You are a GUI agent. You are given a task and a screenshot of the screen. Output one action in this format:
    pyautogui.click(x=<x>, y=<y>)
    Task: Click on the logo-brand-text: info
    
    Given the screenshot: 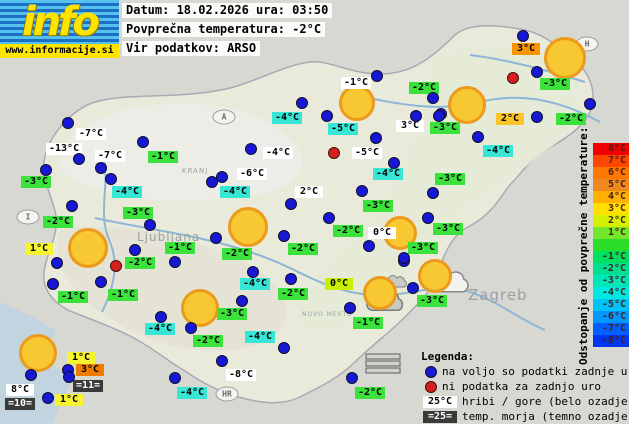 What is the action you would take?
    pyautogui.click(x=60, y=22)
    